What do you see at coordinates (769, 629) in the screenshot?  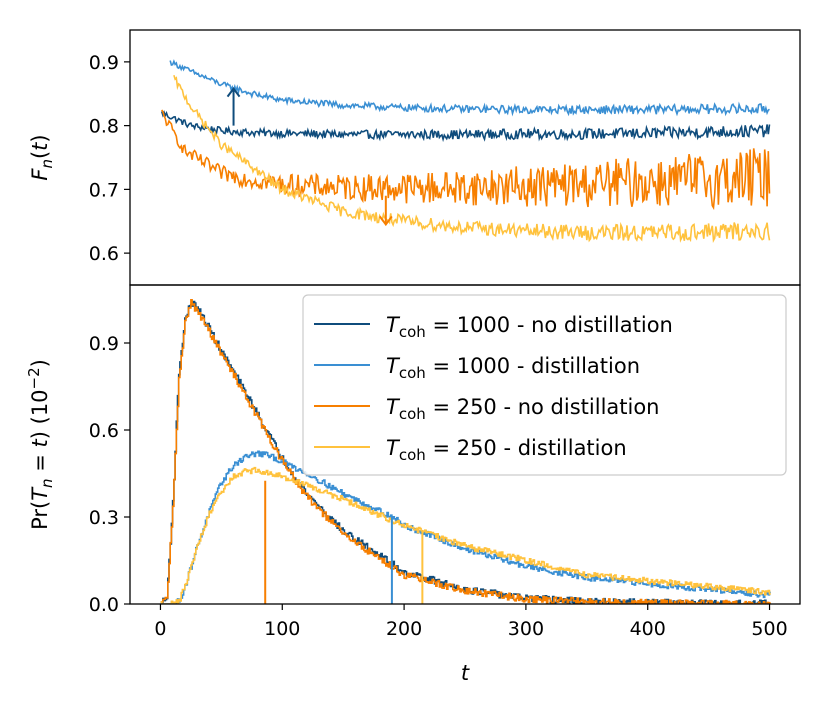 I see `x-tick-label-5: 500` at bounding box center [769, 629].